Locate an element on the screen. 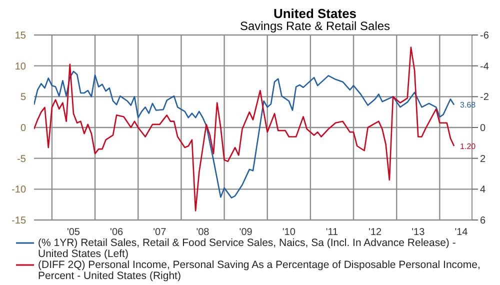  x-tick-label: '11 is located at coordinates (332, 232).